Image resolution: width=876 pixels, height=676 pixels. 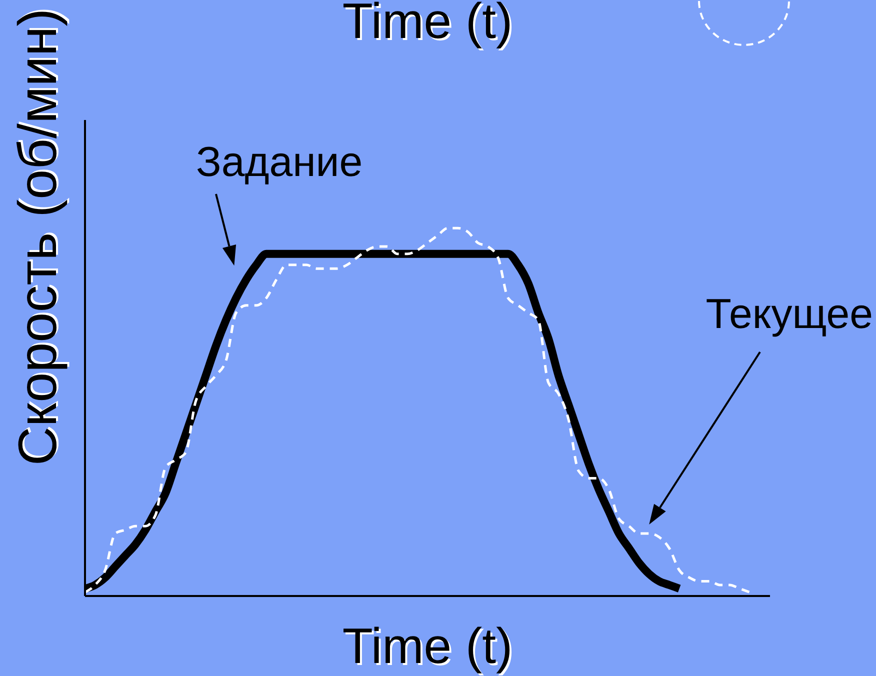 I want to click on x-axis-title: Time (t), so click(x=427, y=646).